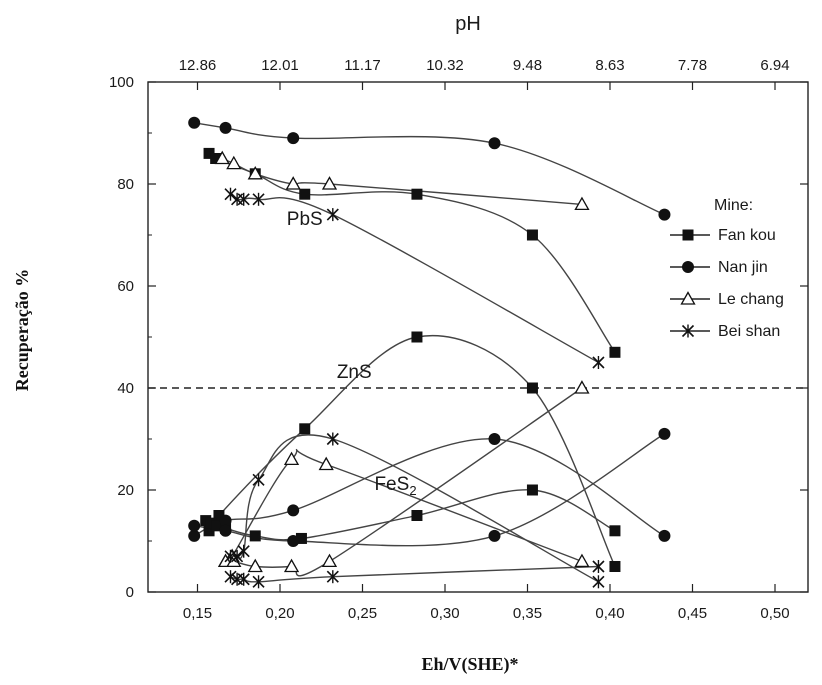 The width and height of the screenshot is (822, 685). I want to click on top-tick-label: 6.94, so click(774, 65).